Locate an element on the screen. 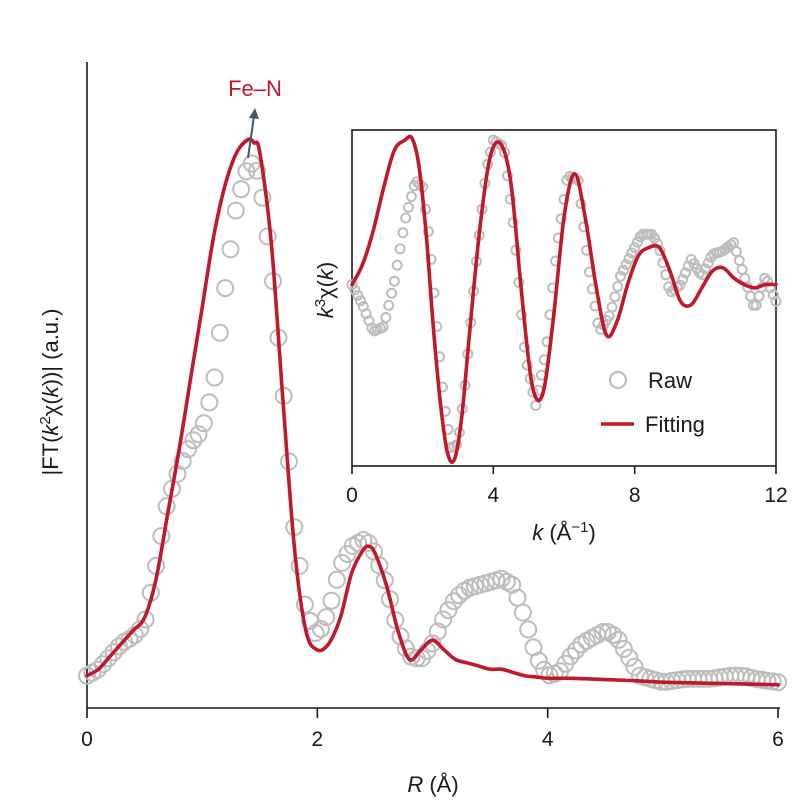 The image size is (803, 808). inset-y-axis-title: k3χ(k) is located at coordinates (325, 290).